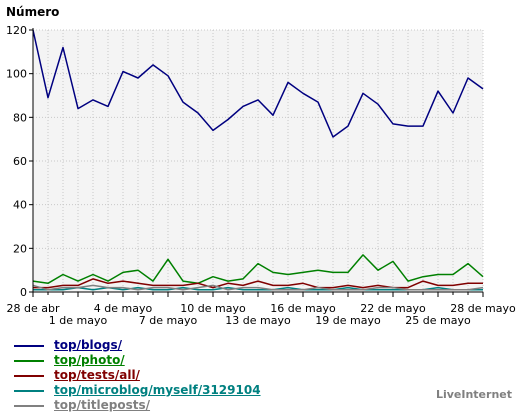 The image size is (520, 413). Describe the element at coordinates (16, 74) in the screenshot. I see `y-tick-label: 100` at that location.